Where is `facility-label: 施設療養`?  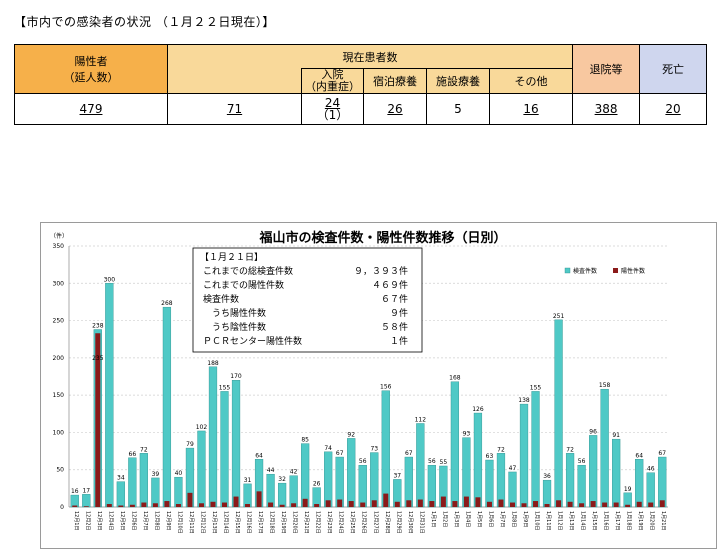 facility-label: 施設療養 is located at coordinates (458, 81).